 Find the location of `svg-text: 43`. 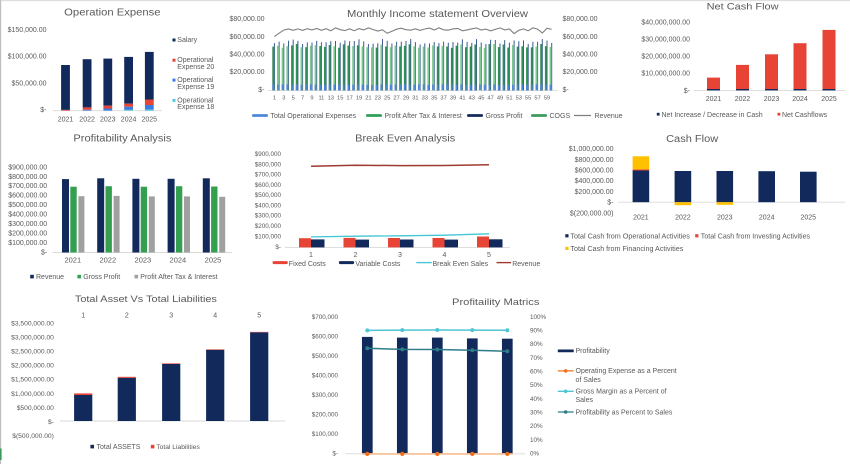

svg-text: 43 is located at coordinates (472, 98).